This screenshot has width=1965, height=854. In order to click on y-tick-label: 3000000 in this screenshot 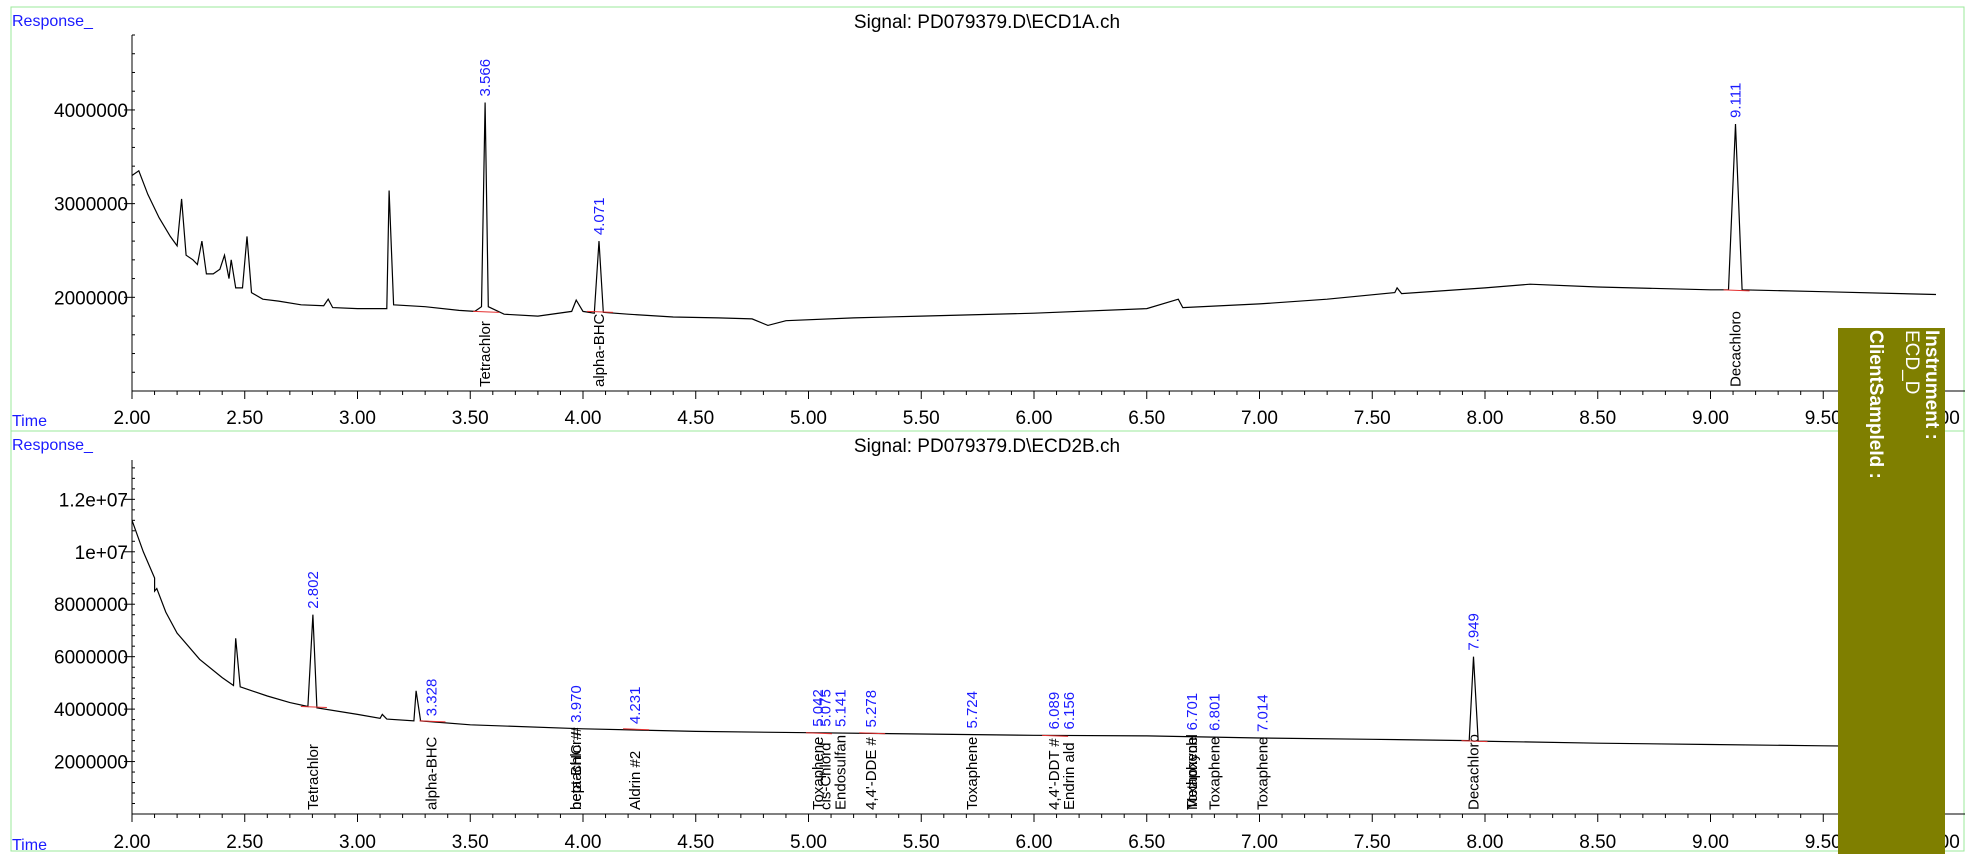, I will do `click(91, 205)`.